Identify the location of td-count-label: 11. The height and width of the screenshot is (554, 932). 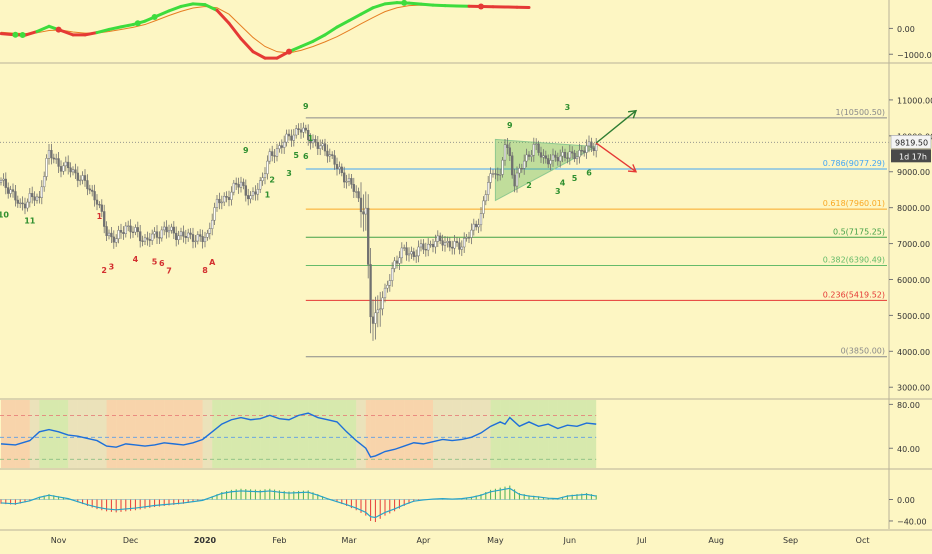
(30, 220).